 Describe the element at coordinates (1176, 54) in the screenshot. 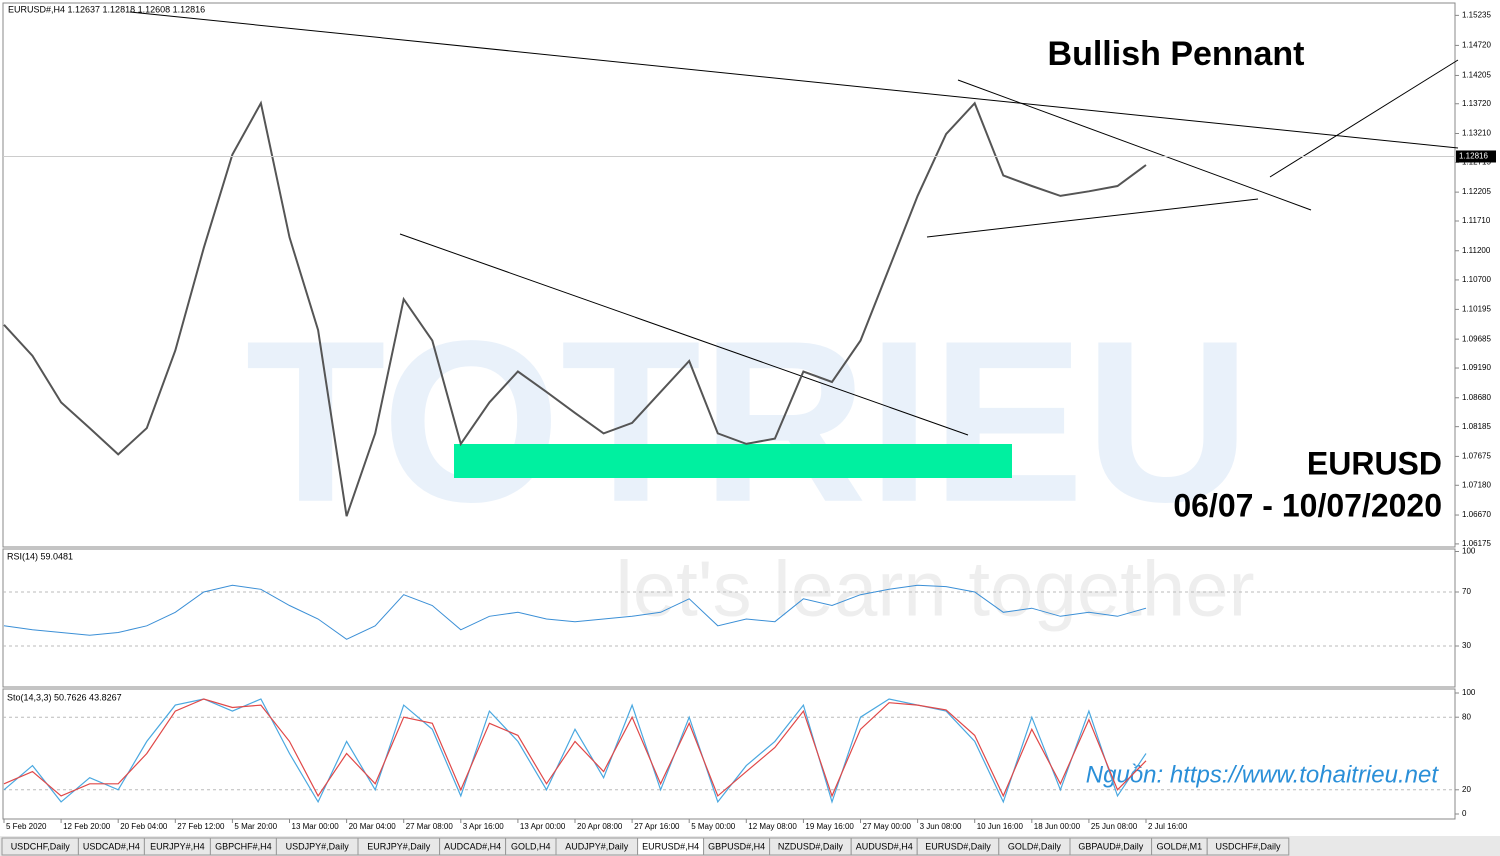

I see `pattern-title: Bullish Pennant` at that location.